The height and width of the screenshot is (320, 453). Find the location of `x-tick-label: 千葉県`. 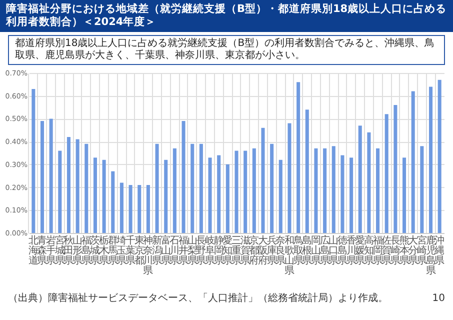

x-tick-label: 千葉県 is located at coordinates (131, 250).